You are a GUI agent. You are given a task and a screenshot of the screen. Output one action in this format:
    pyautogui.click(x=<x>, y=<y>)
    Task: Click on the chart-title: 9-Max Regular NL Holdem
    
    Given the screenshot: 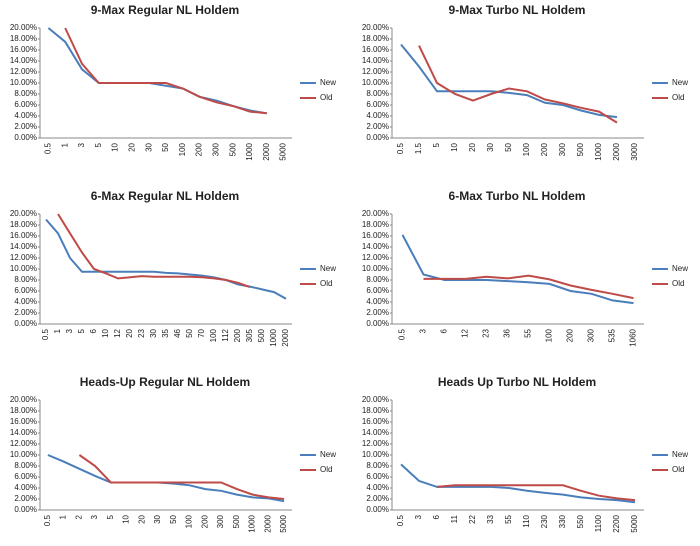 What is the action you would take?
    pyautogui.click(x=165, y=10)
    